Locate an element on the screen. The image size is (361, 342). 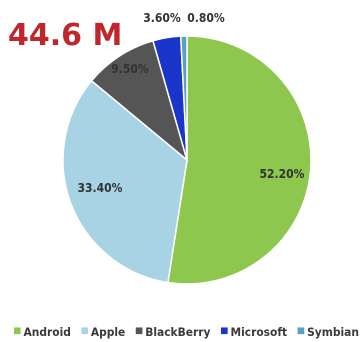
total-headline: 44.6 M is located at coordinates (65, 35).